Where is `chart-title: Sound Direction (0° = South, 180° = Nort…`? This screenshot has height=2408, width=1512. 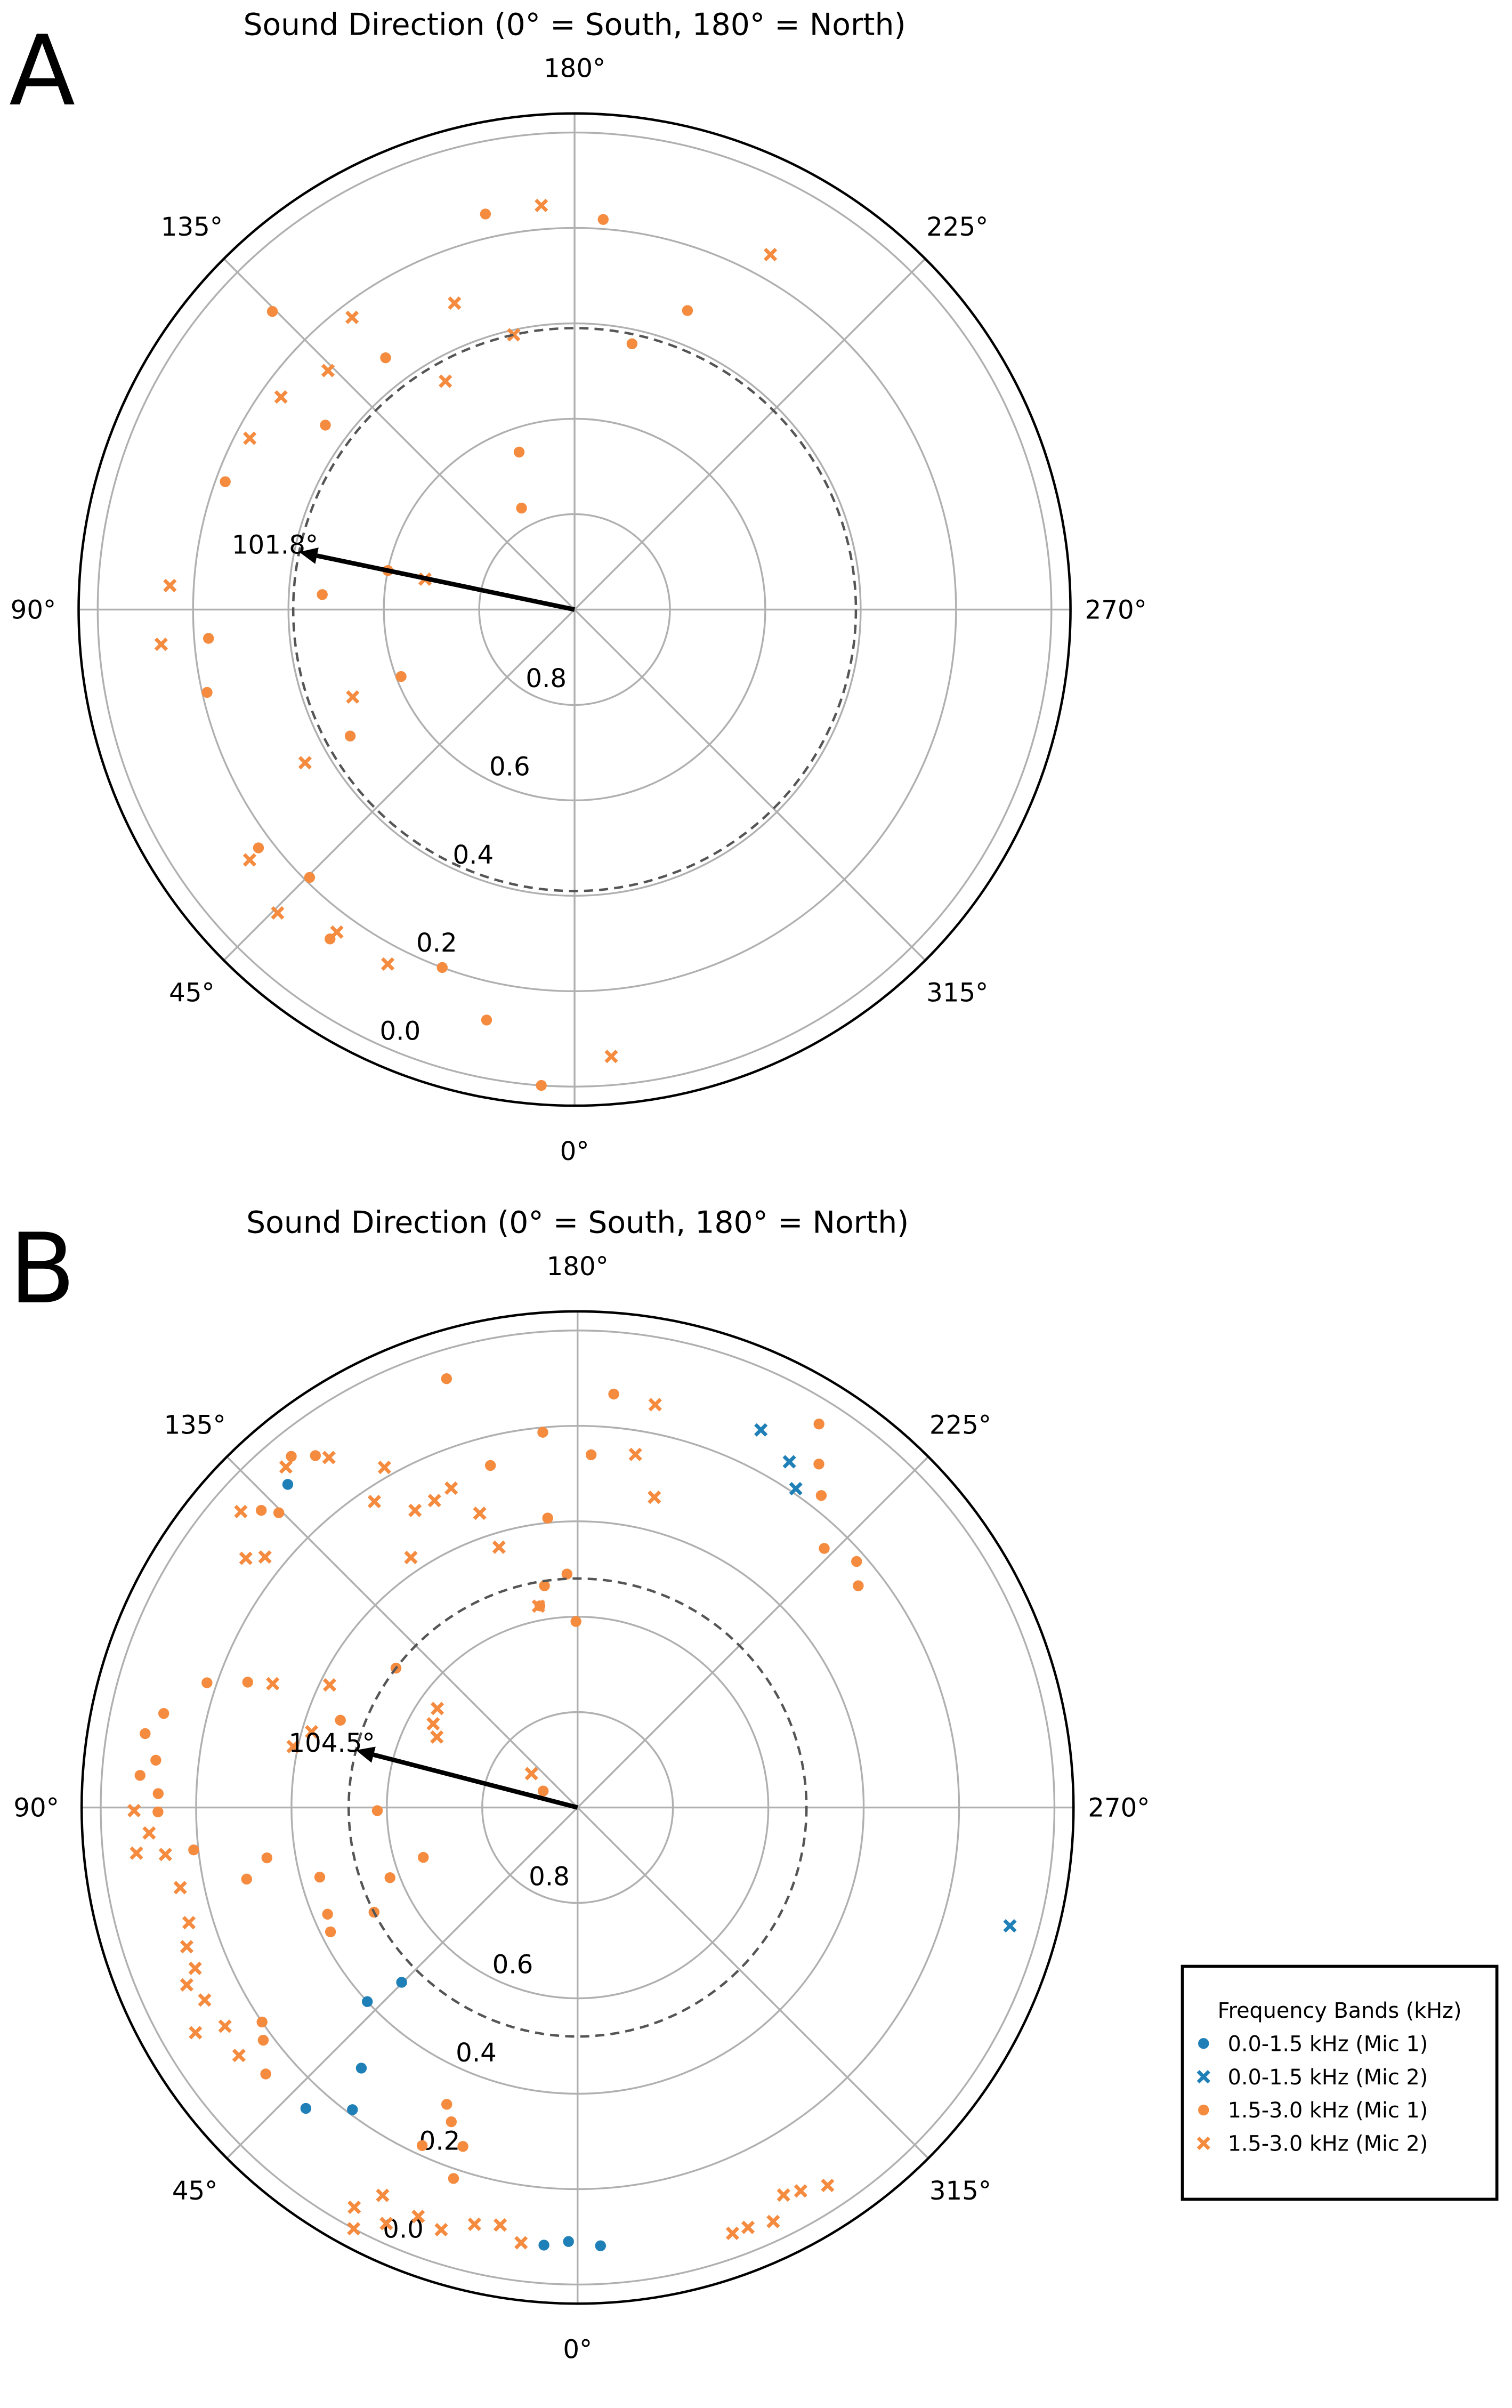
chart-title: Sound Direction (0° = South, 180° = Nort… is located at coordinates (574, 25).